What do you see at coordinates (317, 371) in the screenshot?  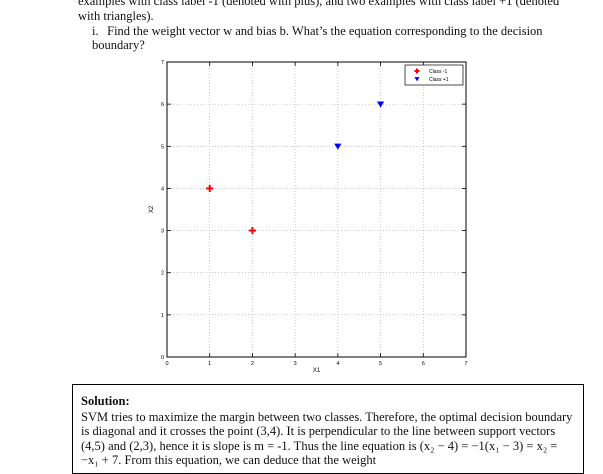 I see `x-axis-label: X1` at bounding box center [317, 371].